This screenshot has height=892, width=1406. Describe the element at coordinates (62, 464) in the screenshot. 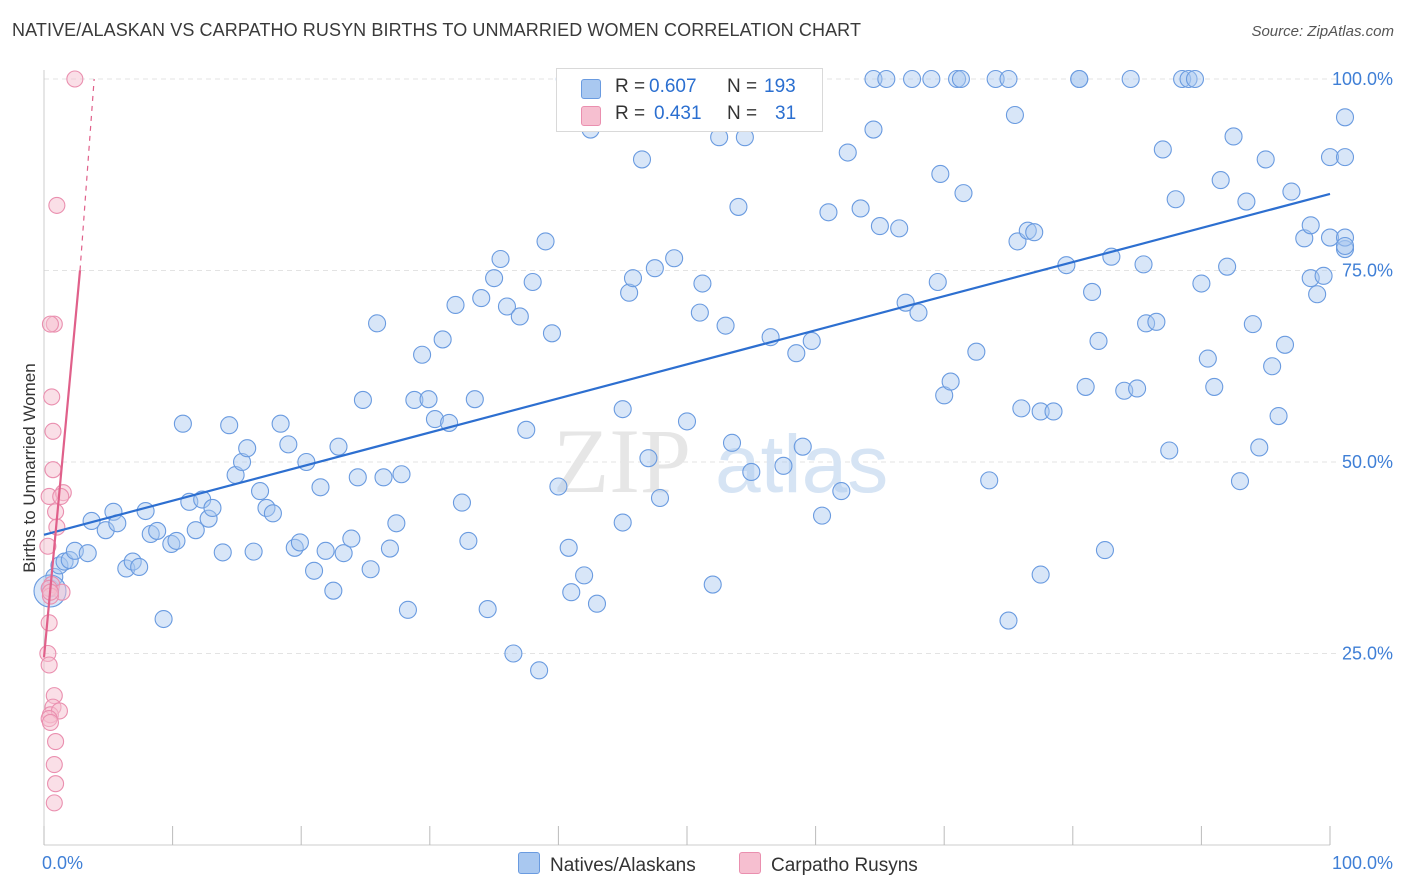

I see `trend-line-rusyns` at that location.